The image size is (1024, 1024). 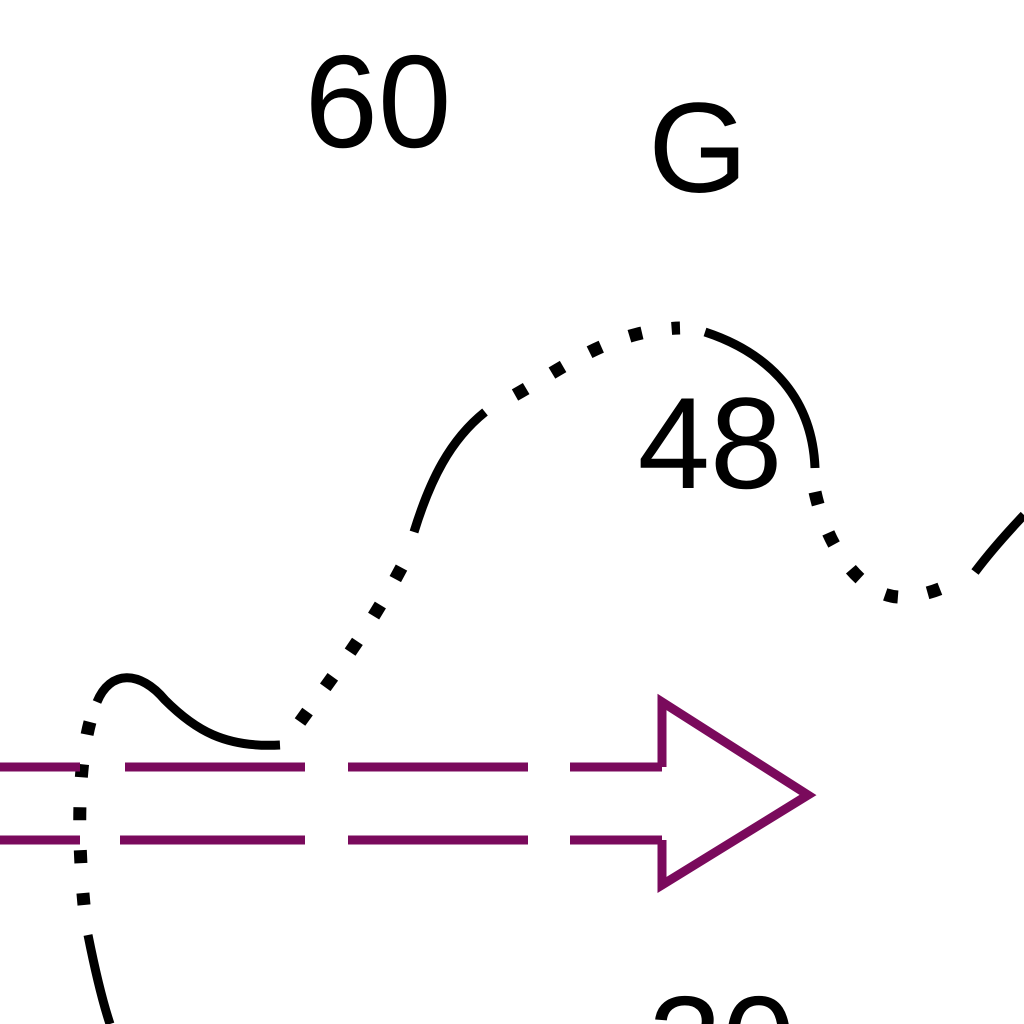 I want to click on arrow-head, so click(x=737, y=793).